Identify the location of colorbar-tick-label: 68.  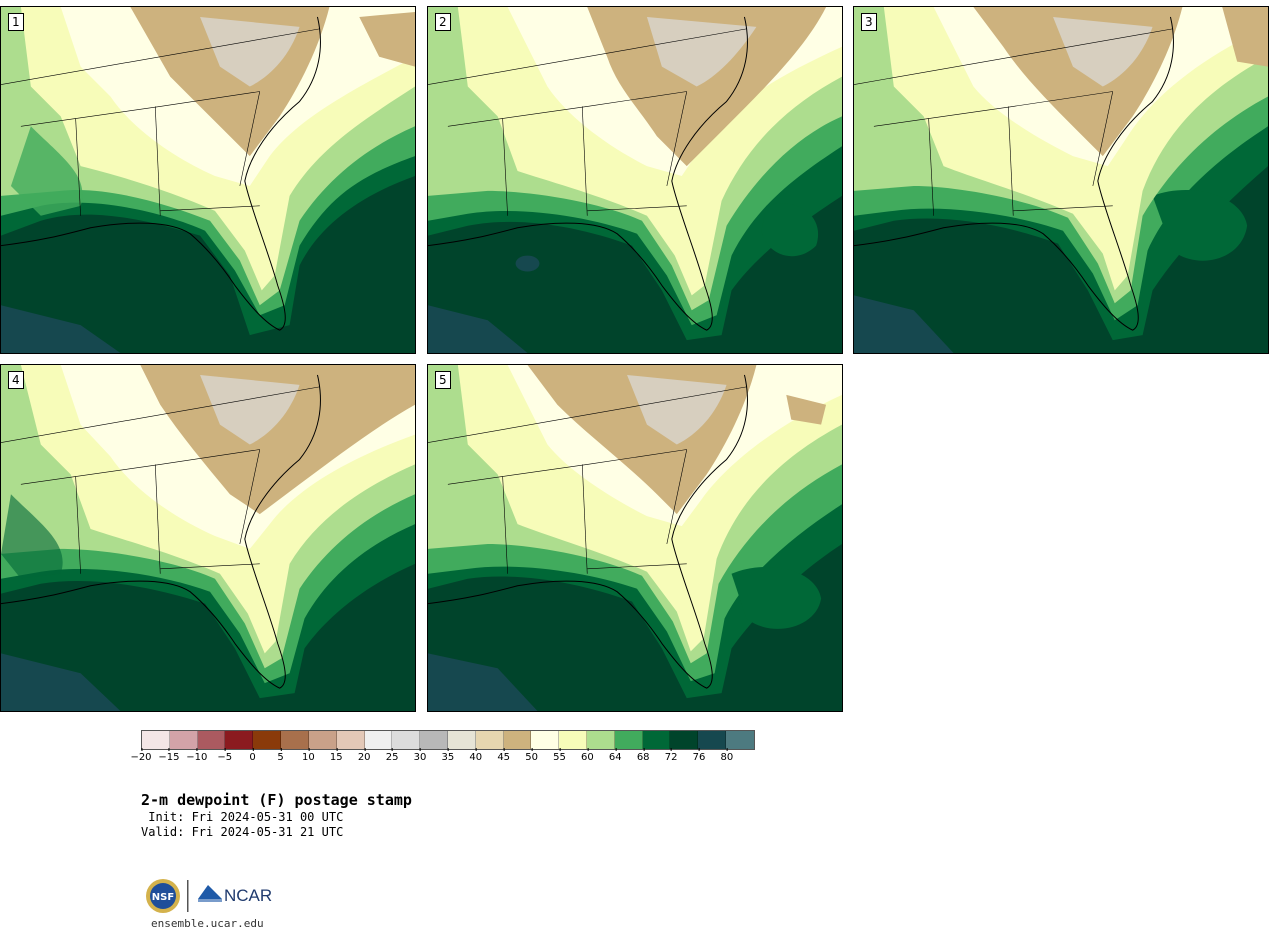
(643, 755).